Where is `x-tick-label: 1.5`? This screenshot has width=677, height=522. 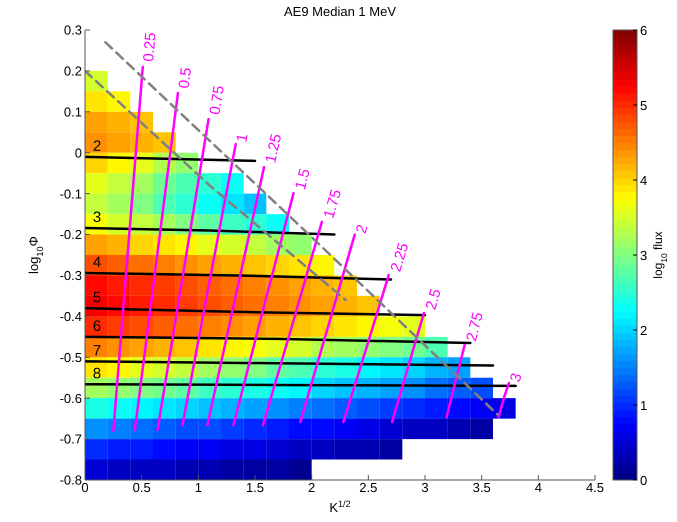 x-tick-label: 1.5 is located at coordinates (255, 488).